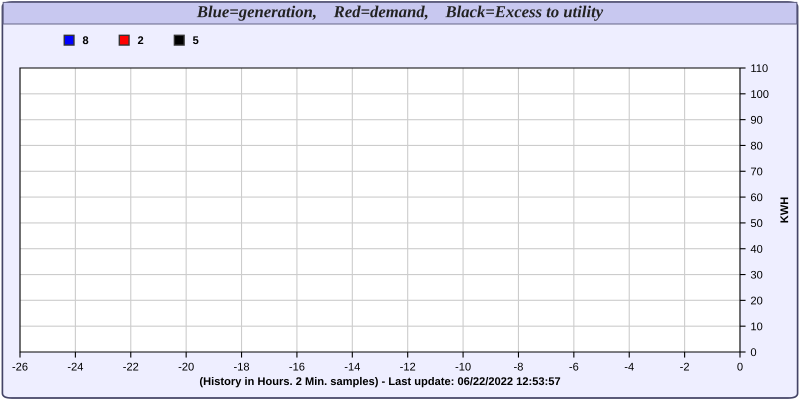 The width and height of the screenshot is (800, 400). I want to click on y-axis-title: KWH, so click(784, 210).